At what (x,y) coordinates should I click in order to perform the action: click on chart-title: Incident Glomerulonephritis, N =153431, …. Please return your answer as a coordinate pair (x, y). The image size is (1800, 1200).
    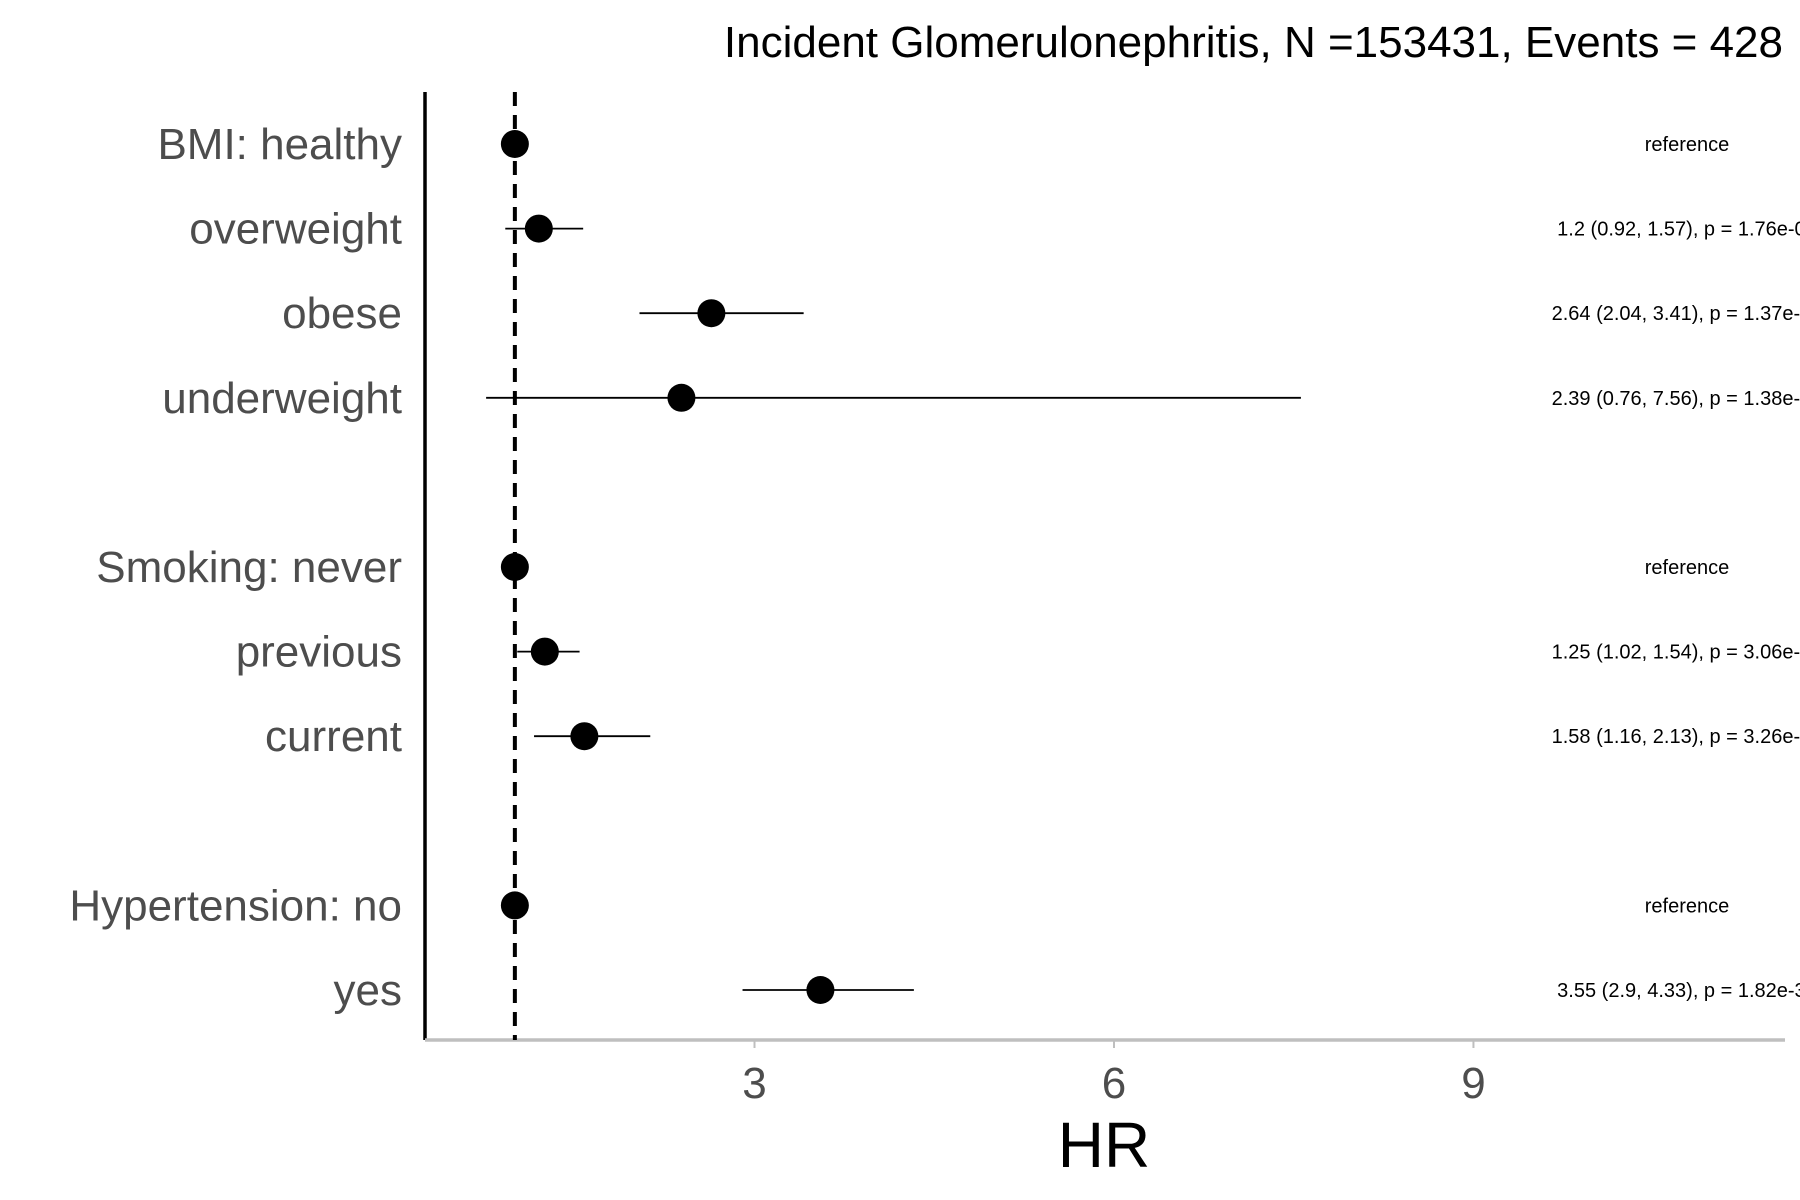
    Looking at the image, I should click on (1253, 42).